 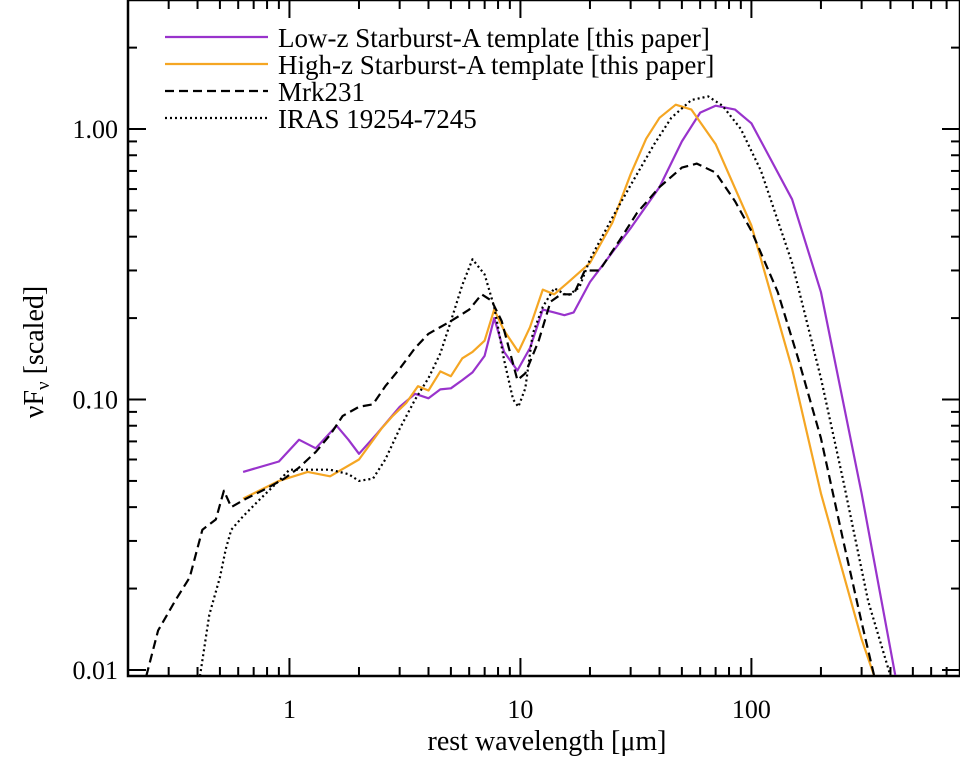 What do you see at coordinates (43, 385) in the screenshot?
I see `y-axis-title-sub: ν` at bounding box center [43, 385].